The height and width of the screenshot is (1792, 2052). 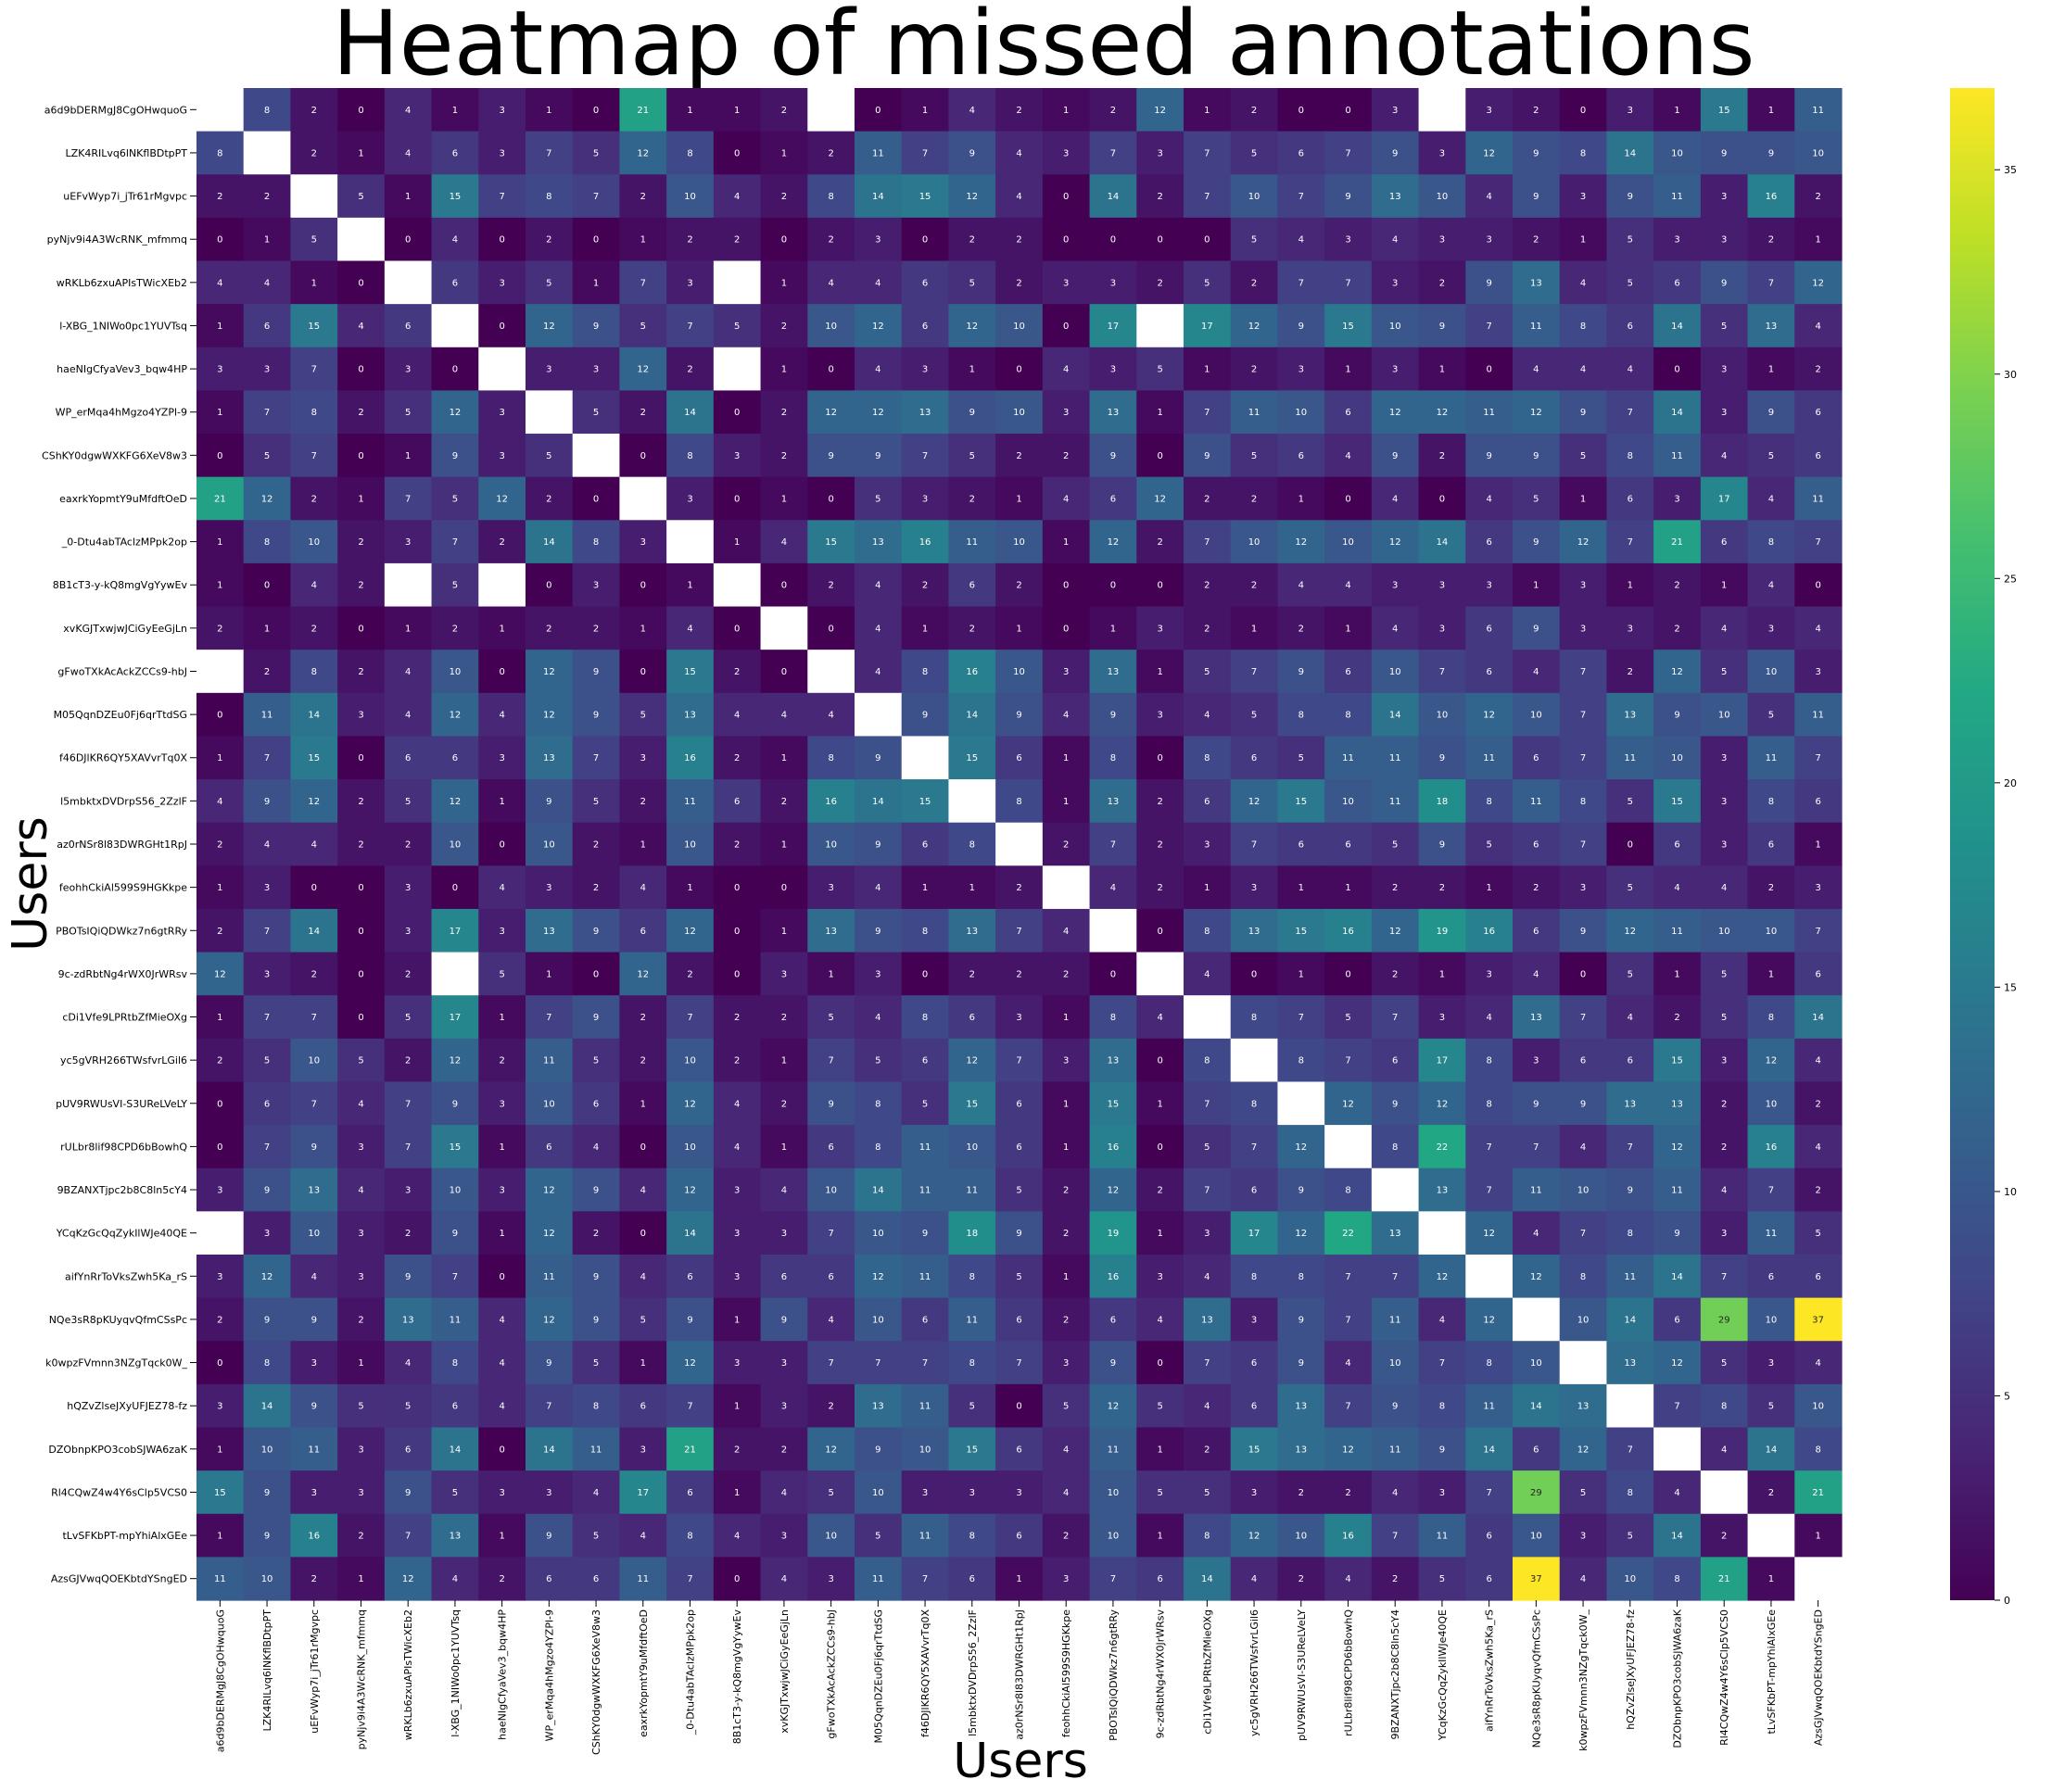 What do you see at coordinates (123, 1147) in the screenshot?
I see `y-tick-label: rULbr8lif98CPD6bBowhQ` at bounding box center [123, 1147].